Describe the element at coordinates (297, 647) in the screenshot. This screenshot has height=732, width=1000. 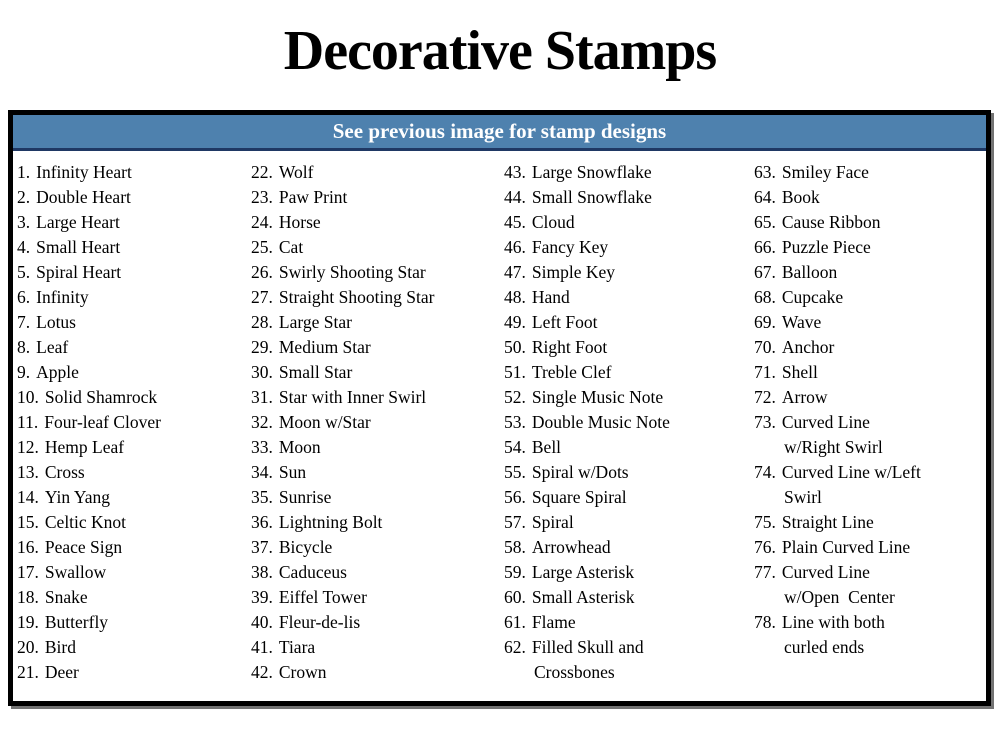
I see `item-name: Tiara` at that location.